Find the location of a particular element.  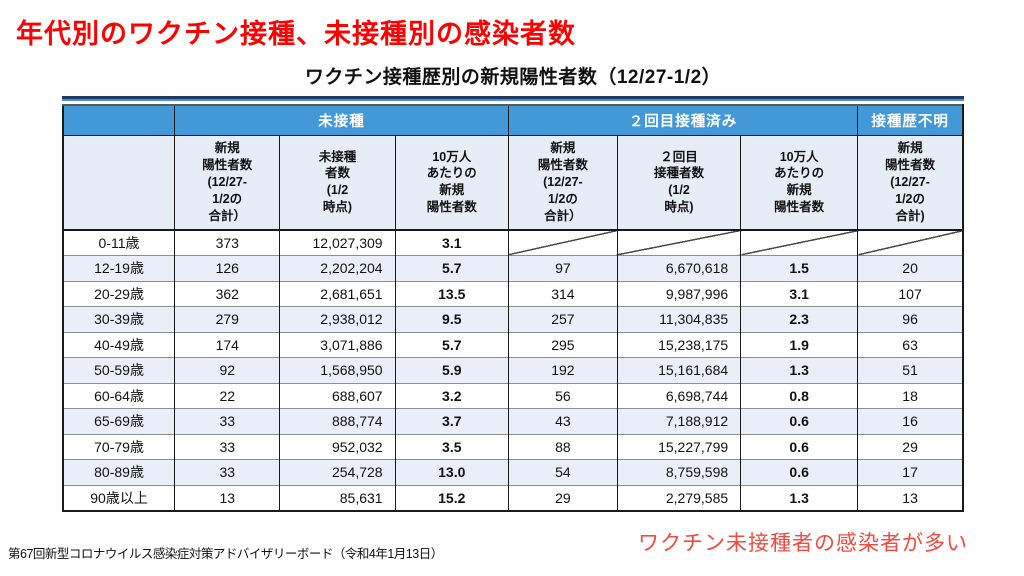

value-cell: 2,938,012 is located at coordinates (337, 319).